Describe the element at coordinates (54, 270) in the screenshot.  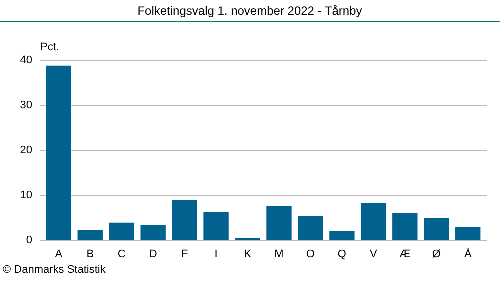
I see `text: © Danmarks Statistik` at that location.